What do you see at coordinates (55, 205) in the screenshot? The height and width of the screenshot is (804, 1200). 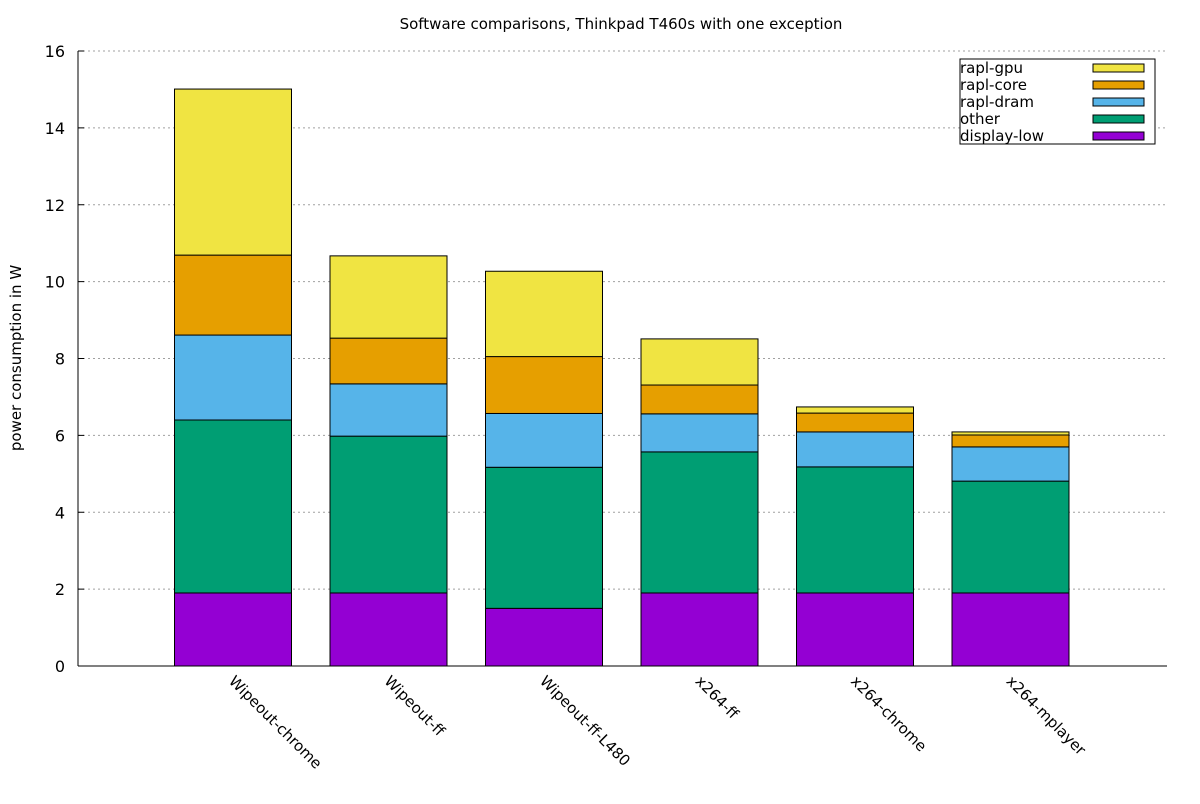 I see `y-tick-label: 12` at bounding box center [55, 205].